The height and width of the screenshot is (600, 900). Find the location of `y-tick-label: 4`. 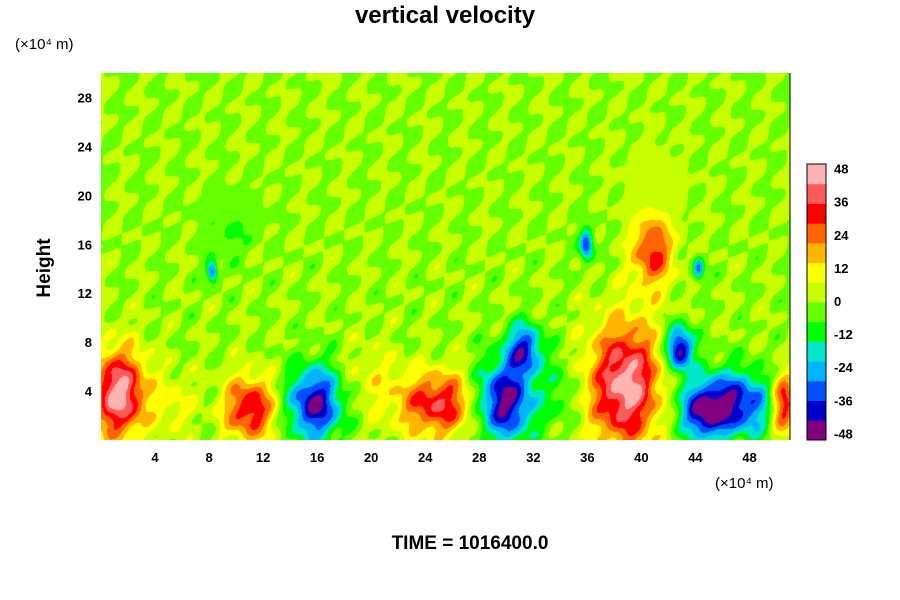

y-tick-label: 4 is located at coordinates (89, 391).